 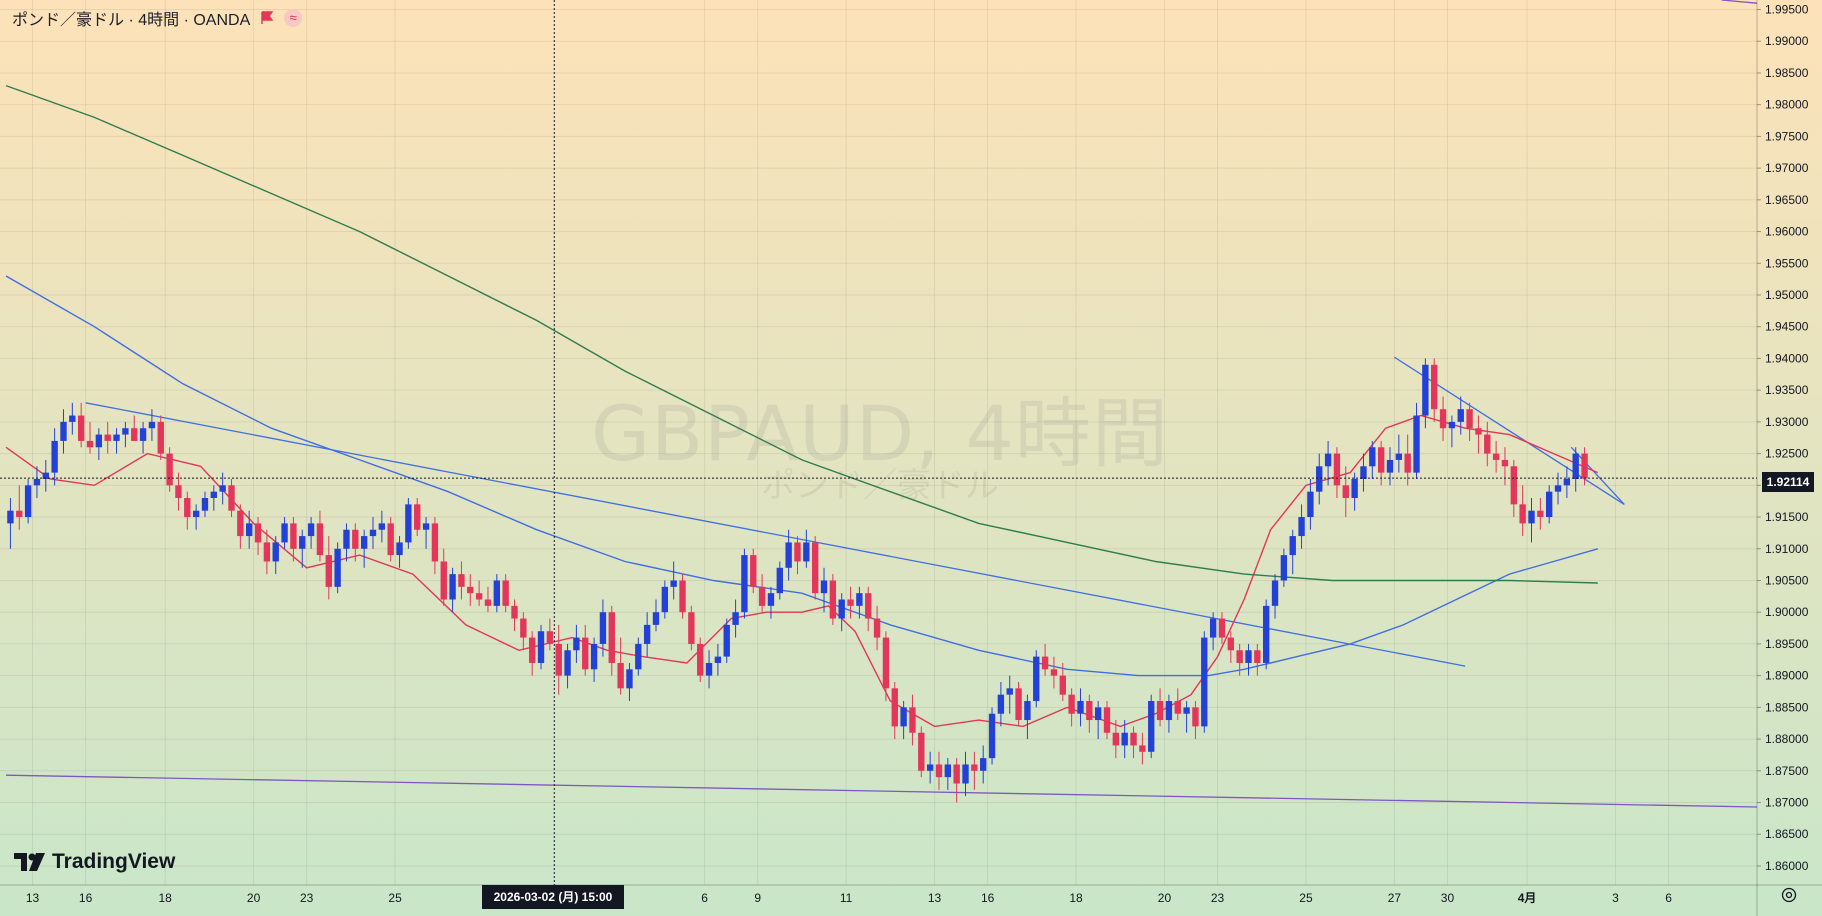 I want to click on settings-icon, so click(x=1789, y=895).